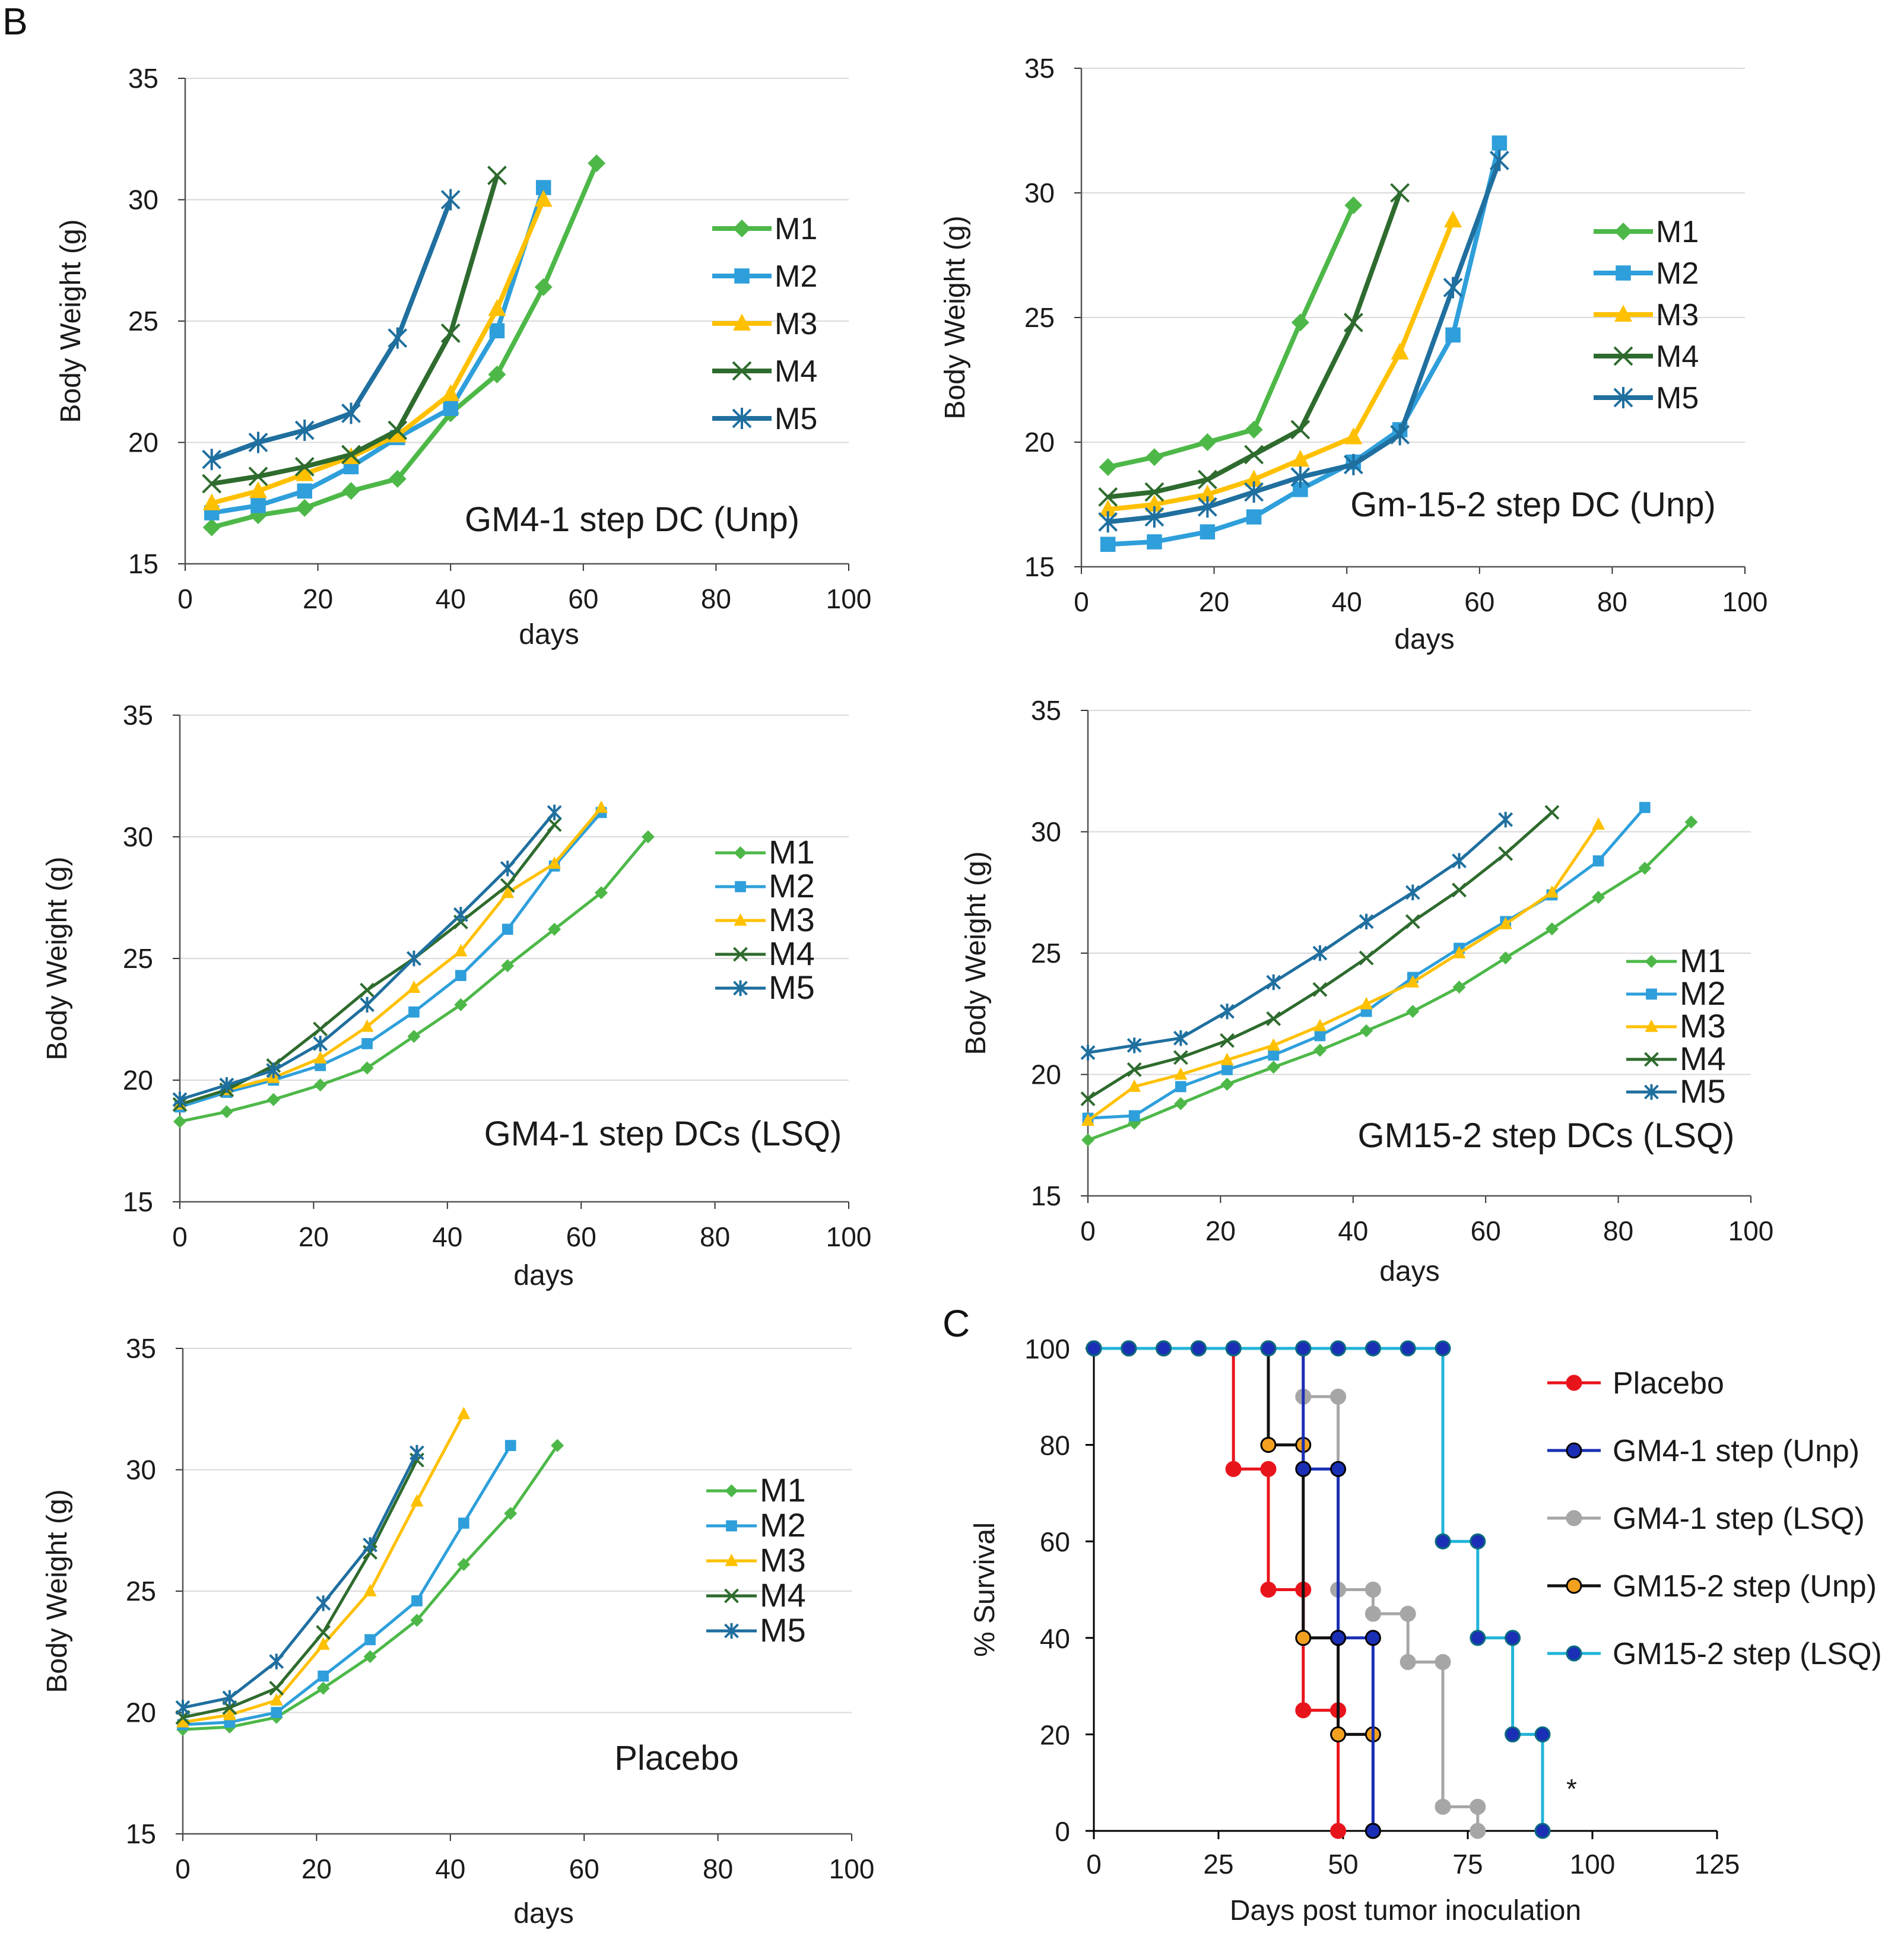 This screenshot has width=1904, height=1949. Describe the element at coordinates (956, 1323) in the screenshot. I see `panel-label-c: C` at that location.